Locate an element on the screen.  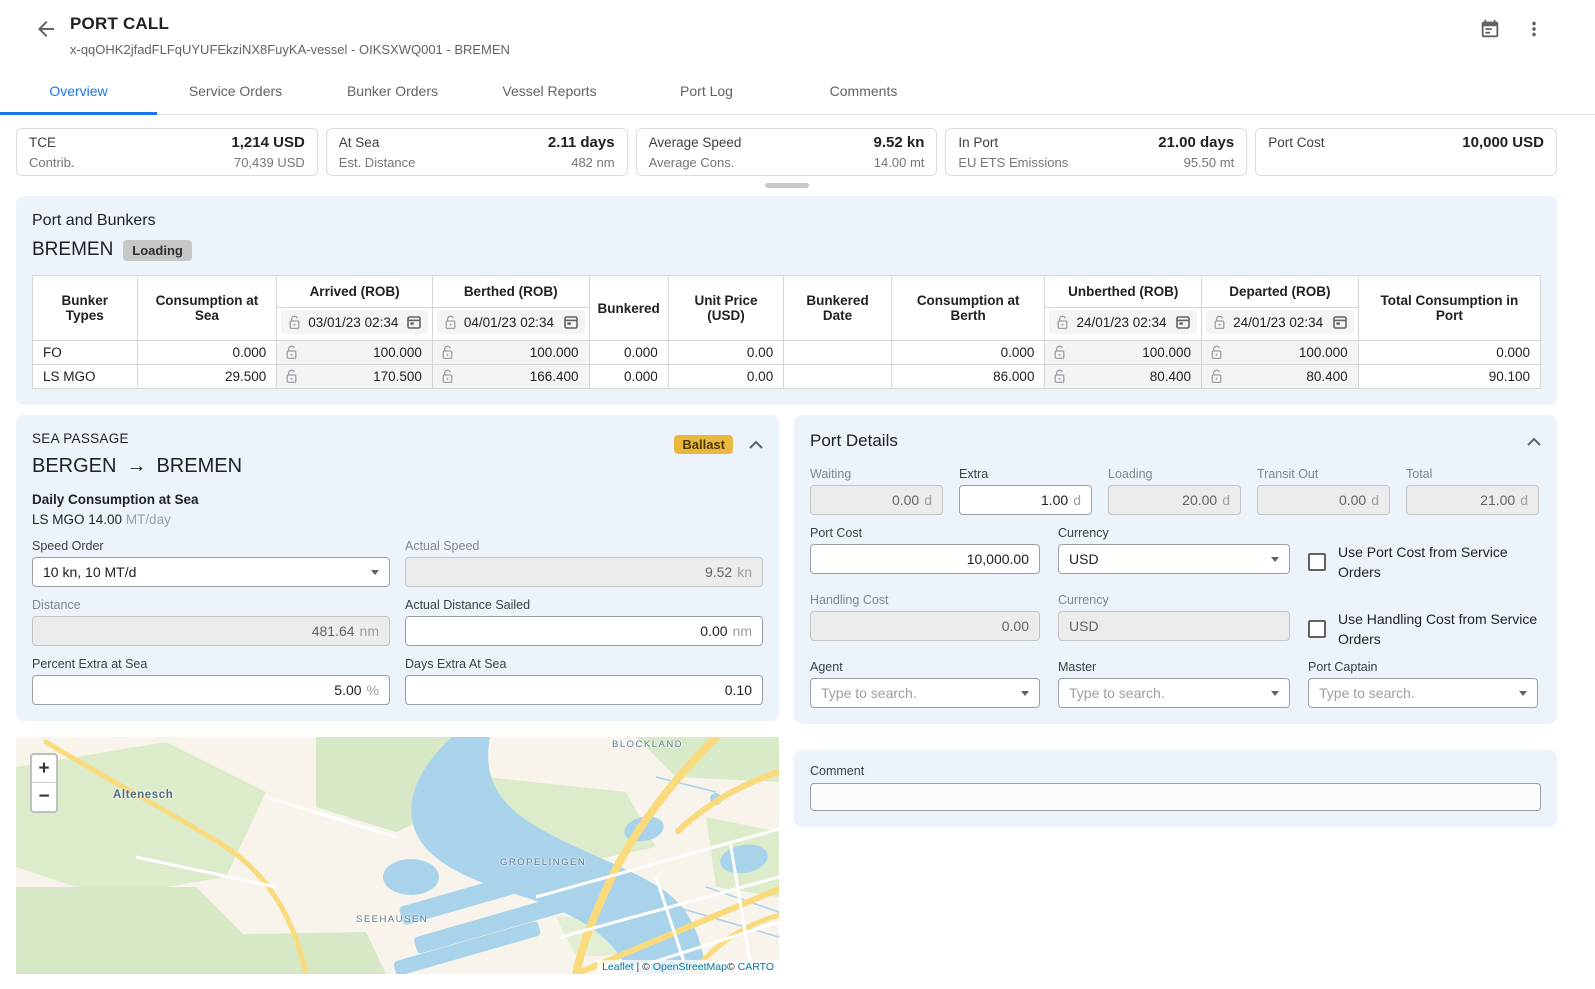
distance-field: Distance 481.64 nm is located at coordinates (211, 622).